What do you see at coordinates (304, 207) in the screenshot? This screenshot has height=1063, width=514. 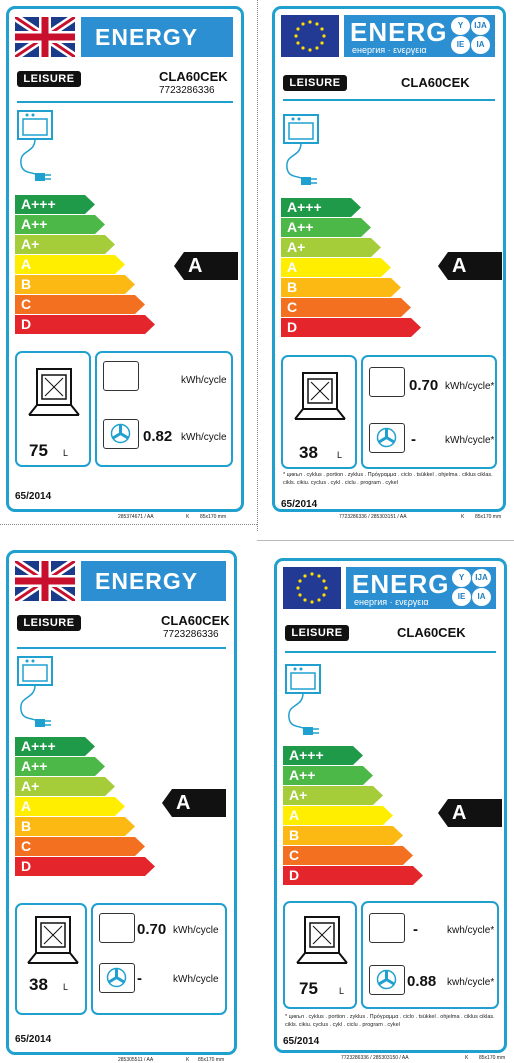 I see `class-label: A+++` at bounding box center [304, 207].